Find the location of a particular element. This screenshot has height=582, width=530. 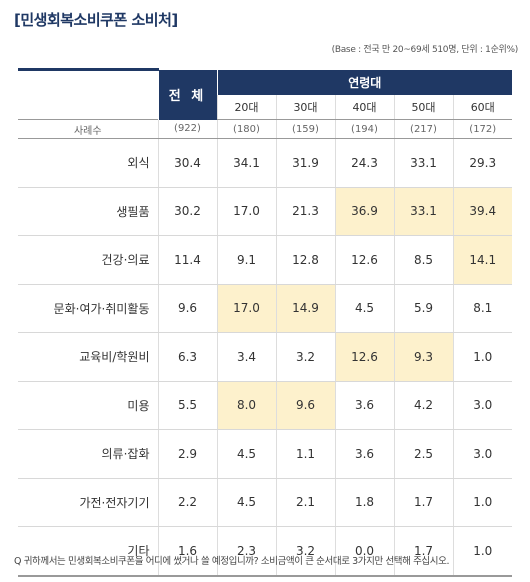

table-cell: 36.9 is located at coordinates (364, 211).